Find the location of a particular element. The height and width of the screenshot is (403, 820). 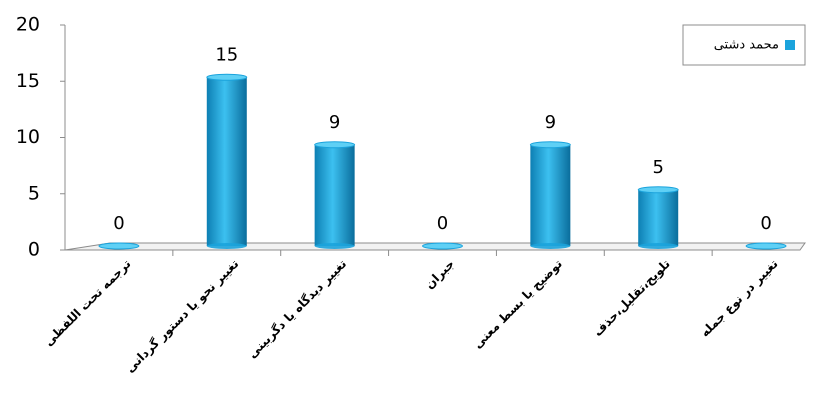

value-label: 15 is located at coordinates (226, 54).